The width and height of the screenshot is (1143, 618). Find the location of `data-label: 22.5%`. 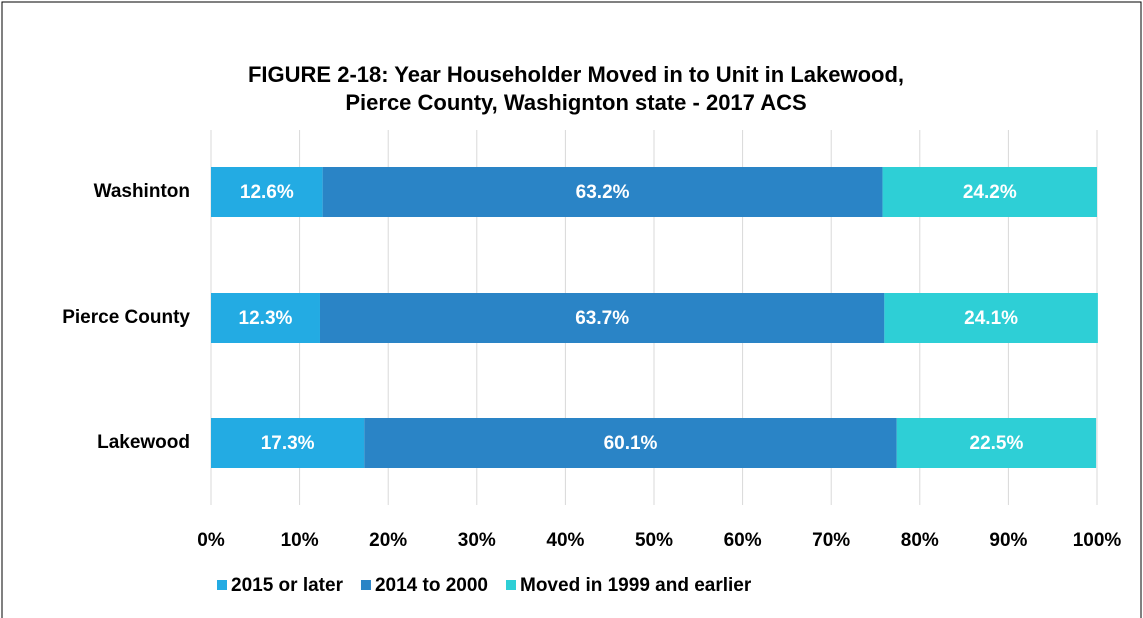

data-label: 22.5% is located at coordinates (997, 443).